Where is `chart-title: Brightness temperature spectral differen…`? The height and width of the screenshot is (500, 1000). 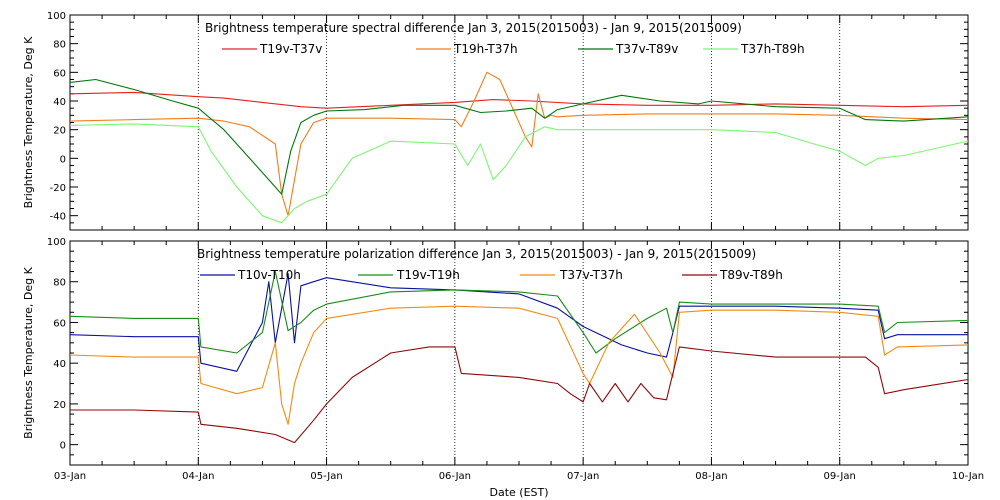 chart-title: Brightness temperature spectral differen… is located at coordinates (473, 28).